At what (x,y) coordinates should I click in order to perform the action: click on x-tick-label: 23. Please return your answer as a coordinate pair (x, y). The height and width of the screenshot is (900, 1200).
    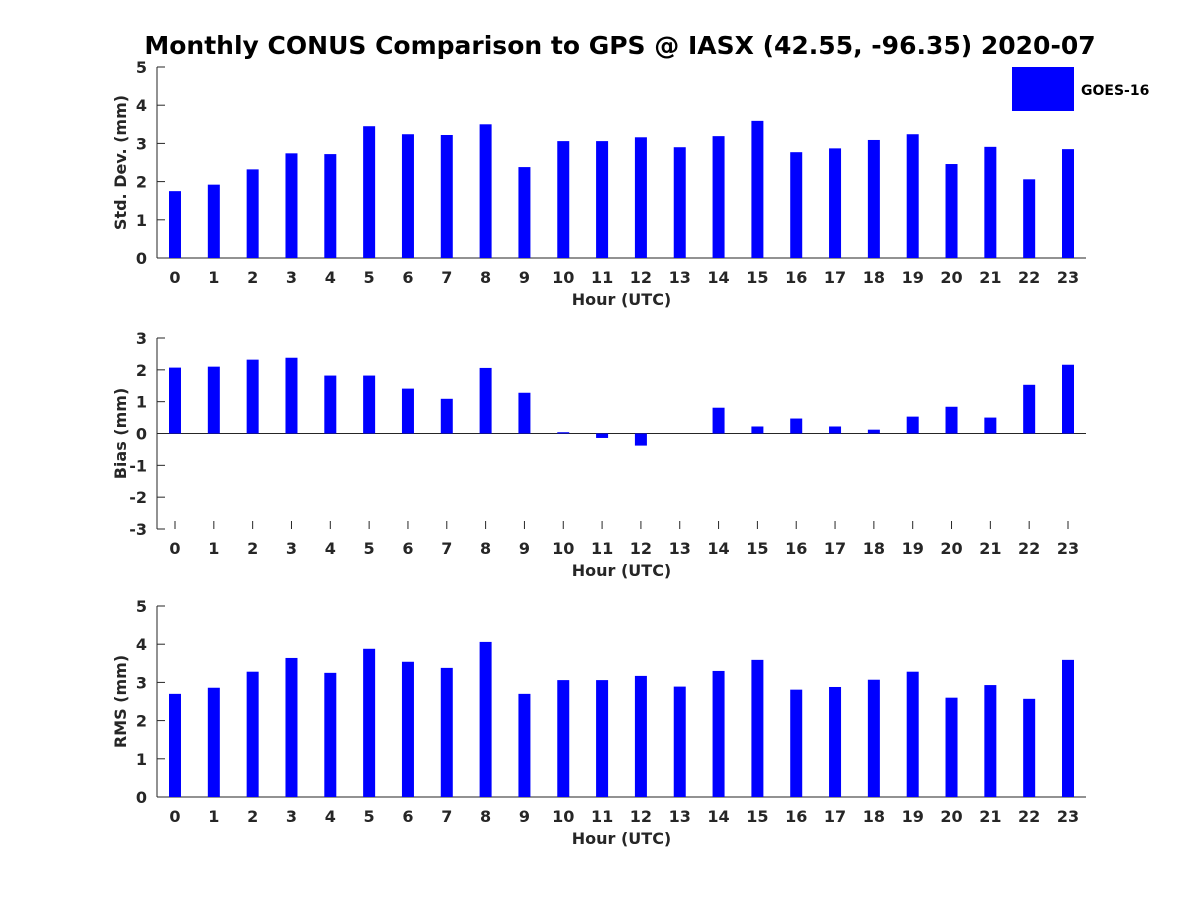
    Looking at the image, I should click on (1068, 816).